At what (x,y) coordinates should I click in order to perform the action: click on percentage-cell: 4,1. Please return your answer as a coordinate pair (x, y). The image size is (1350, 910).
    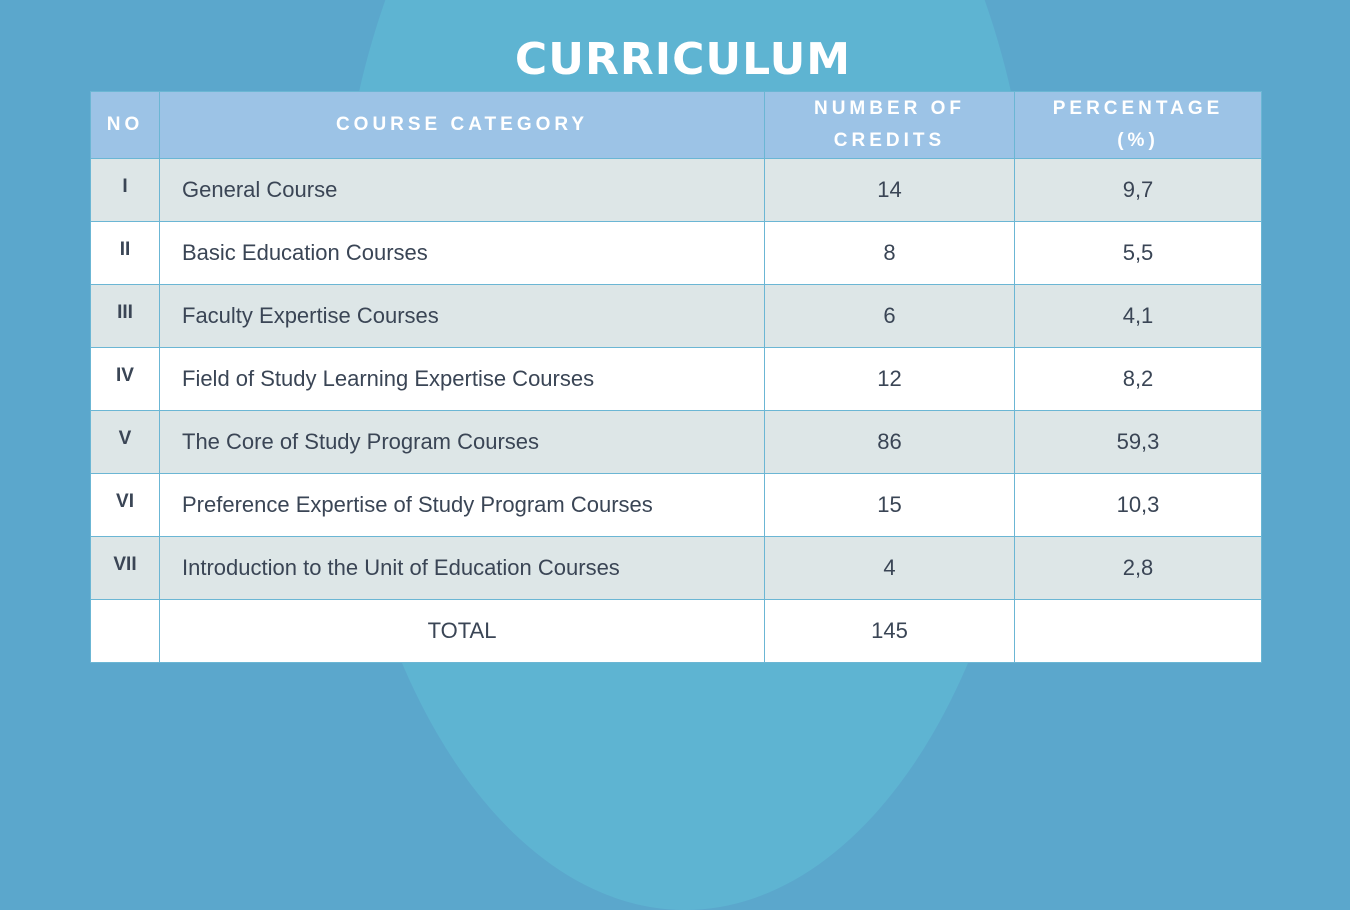
    Looking at the image, I should click on (1138, 316).